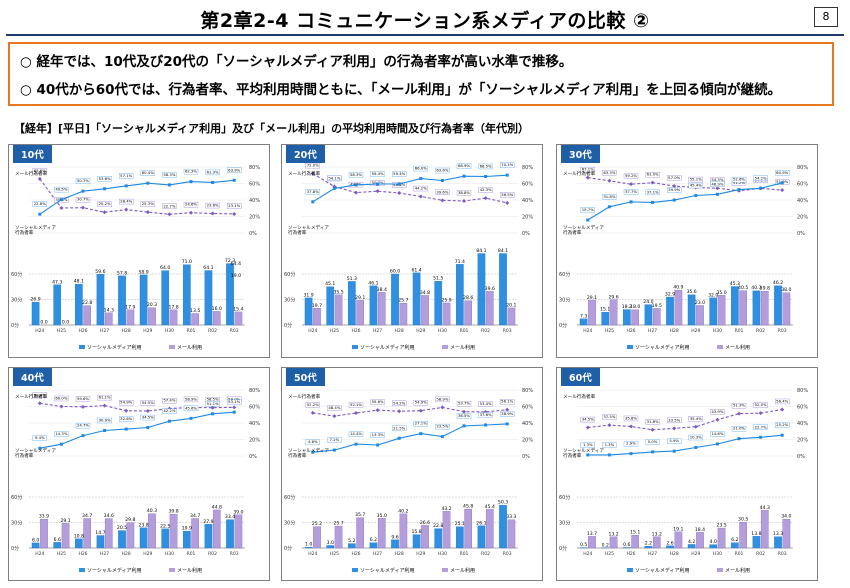 This screenshot has height=588, width=850. I want to click on mail-bar-value: 20.3, so click(152, 305).